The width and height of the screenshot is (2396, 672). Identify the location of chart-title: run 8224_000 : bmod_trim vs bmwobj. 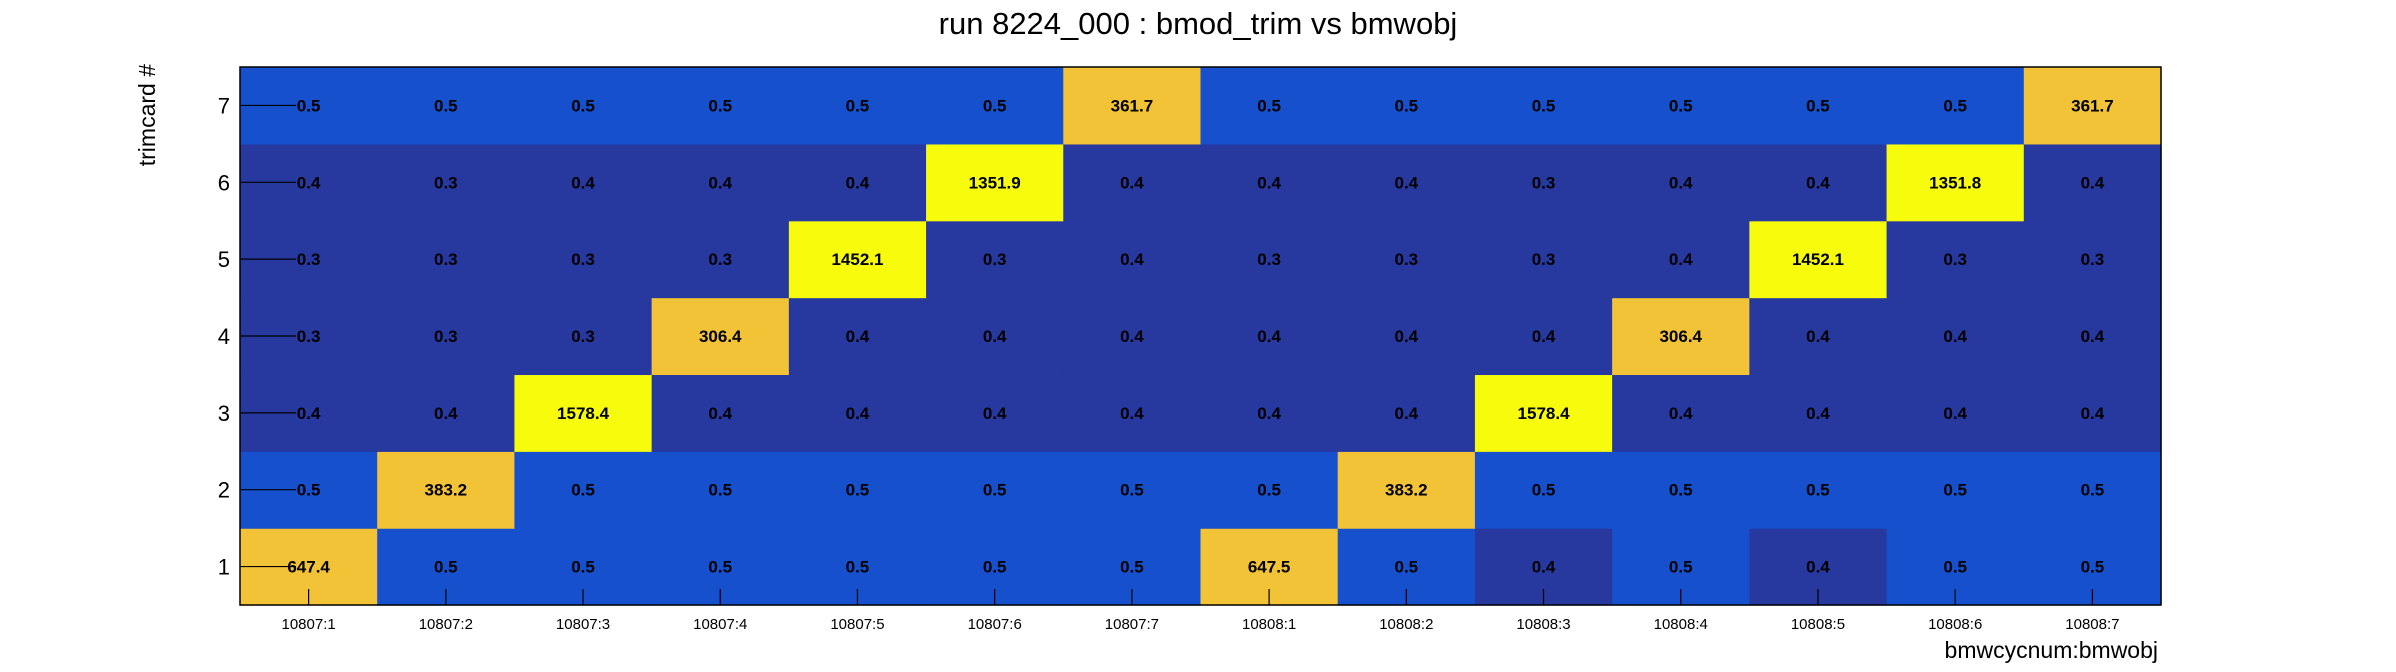
(1198, 23).